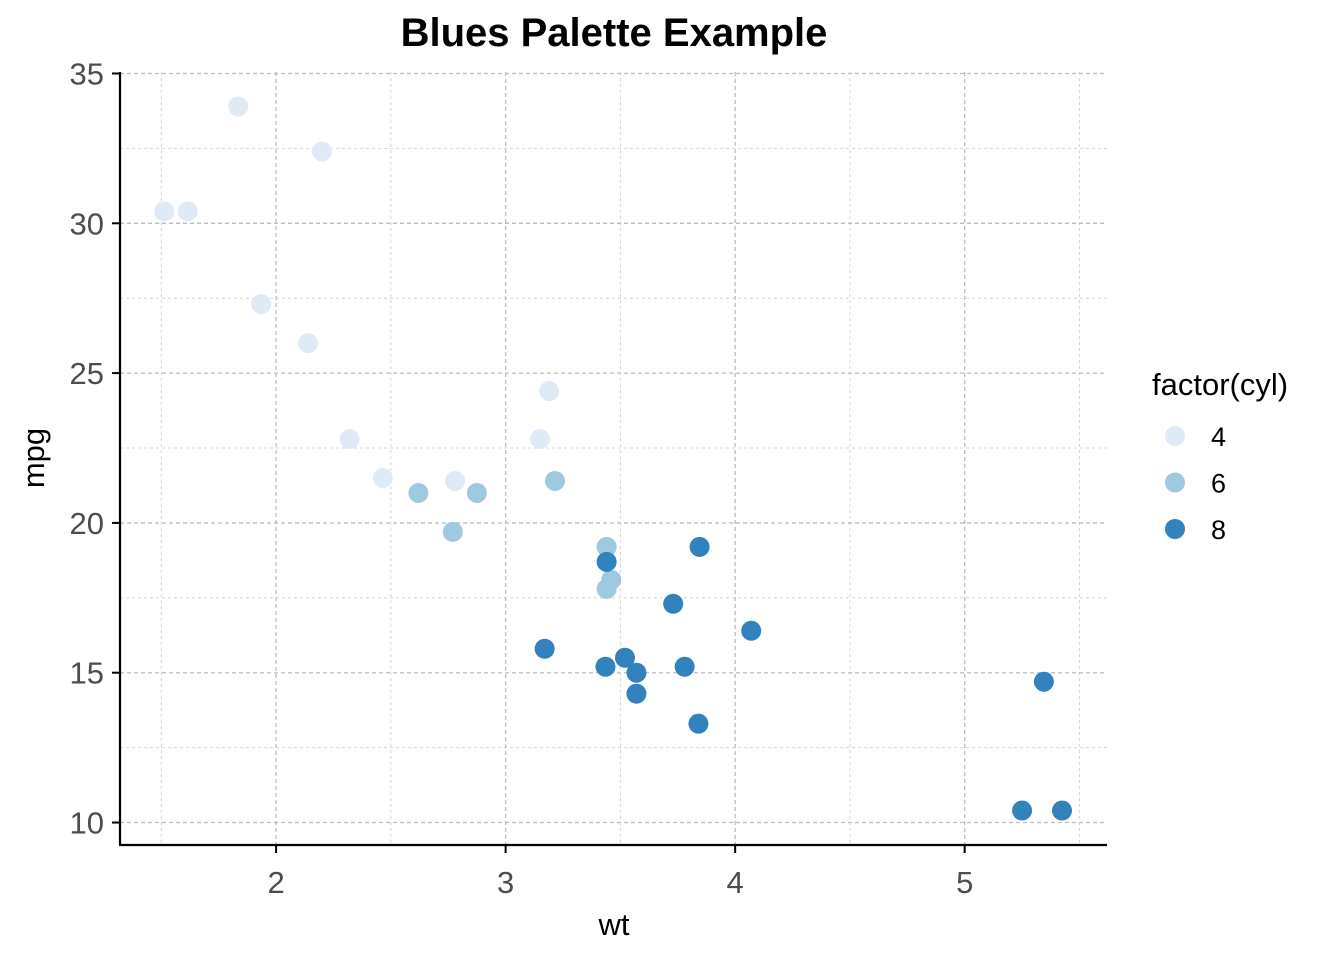 This screenshot has width=1344, height=960. What do you see at coordinates (1218, 437) in the screenshot?
I see `legend-label-4: 4` at bounding box center [1218, 437].